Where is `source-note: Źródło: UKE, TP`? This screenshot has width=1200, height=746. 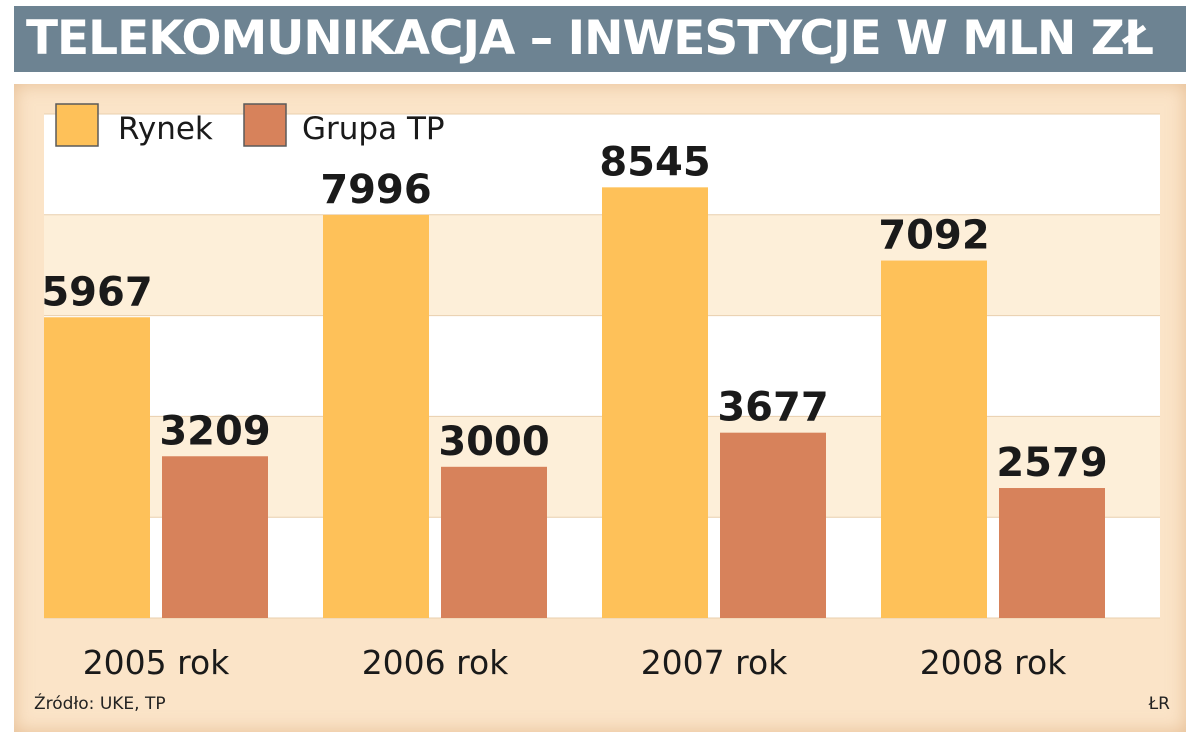 source-note: Źródło: UKE, TP is located at coordinates (100, 704).